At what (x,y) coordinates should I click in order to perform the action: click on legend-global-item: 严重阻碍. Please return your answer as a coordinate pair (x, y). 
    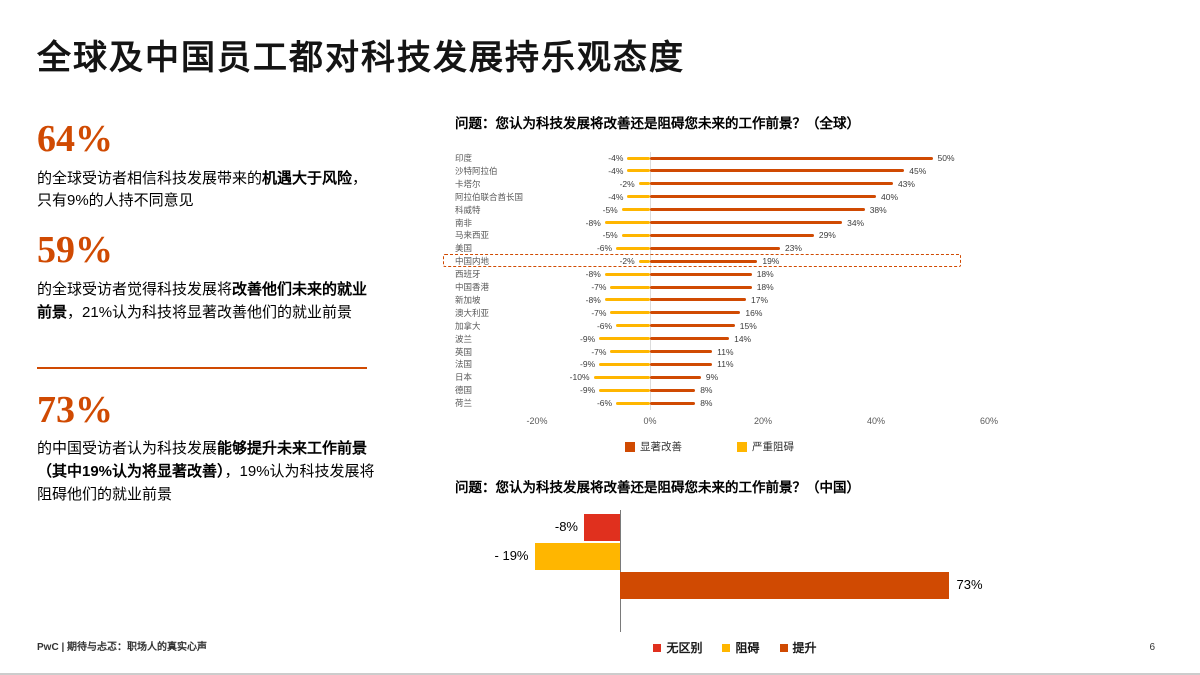
    Looking at the image, I should click on (765, 446).